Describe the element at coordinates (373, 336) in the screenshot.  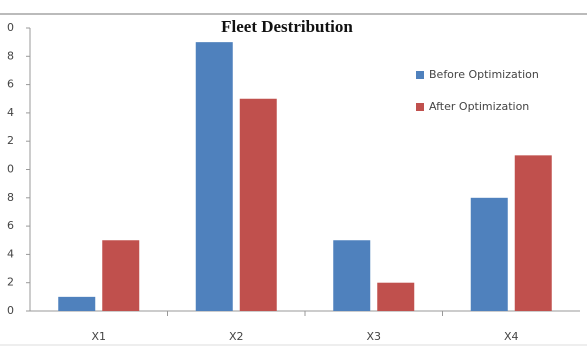
I see `x-tick-label: X3` at that location.